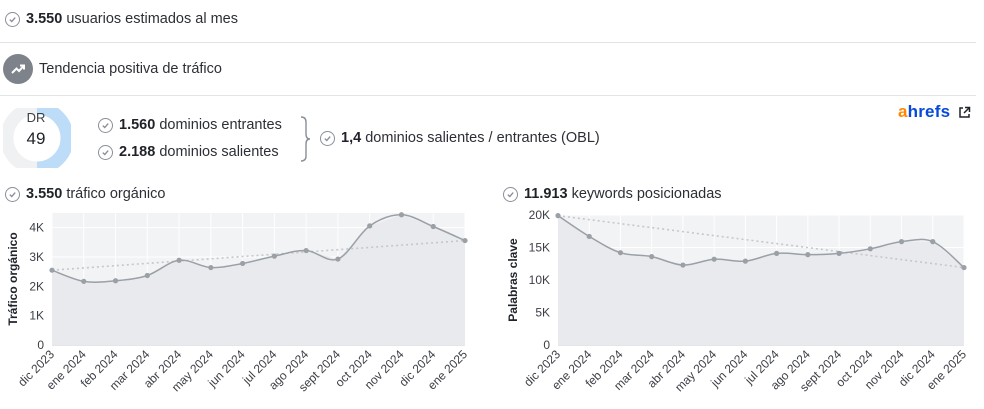  I want to click on dr-value: 49, so click(36, 138).